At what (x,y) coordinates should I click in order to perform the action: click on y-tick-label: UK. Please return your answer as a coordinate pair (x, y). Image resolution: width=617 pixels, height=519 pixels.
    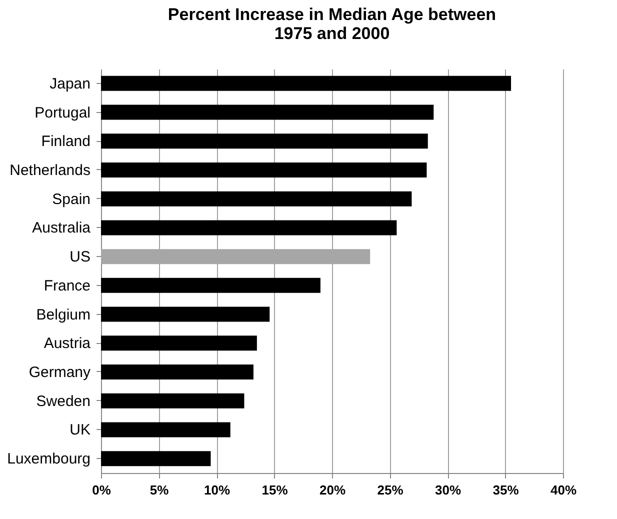
    Looking at the image, I should click on (80, 430).